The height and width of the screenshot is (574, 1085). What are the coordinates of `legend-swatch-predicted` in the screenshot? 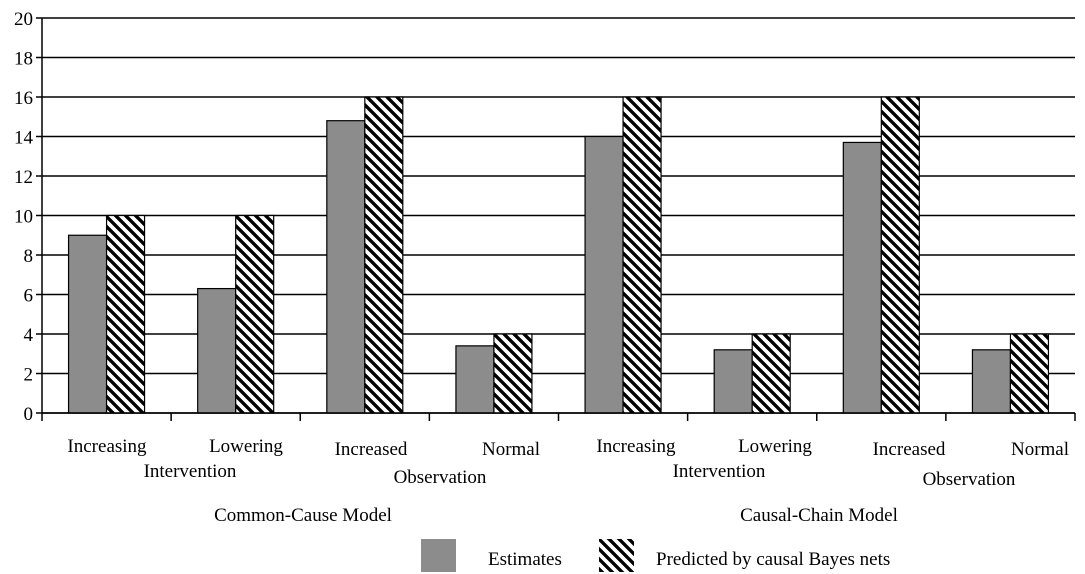 It's located at (616, 555).